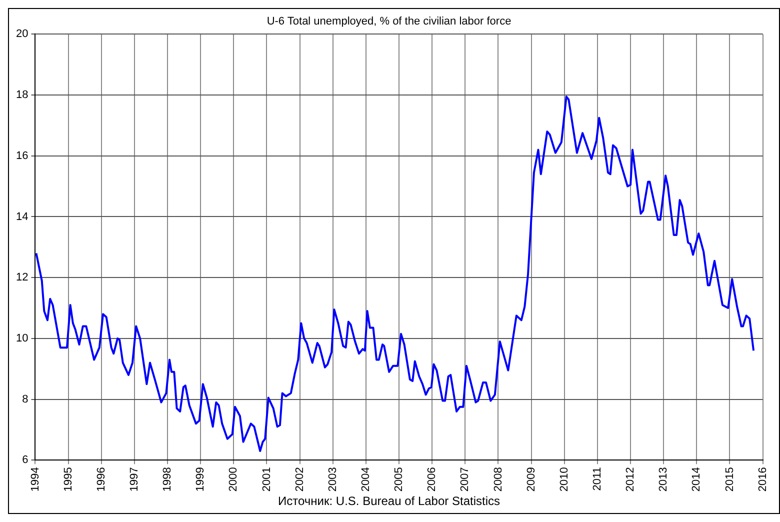 The height and width of the screenshot is (522, 780). What do you see at coordinates (432, 479) in the screenshot?
I see `x-tick-label: 2006` at bounding box center [432, 479].